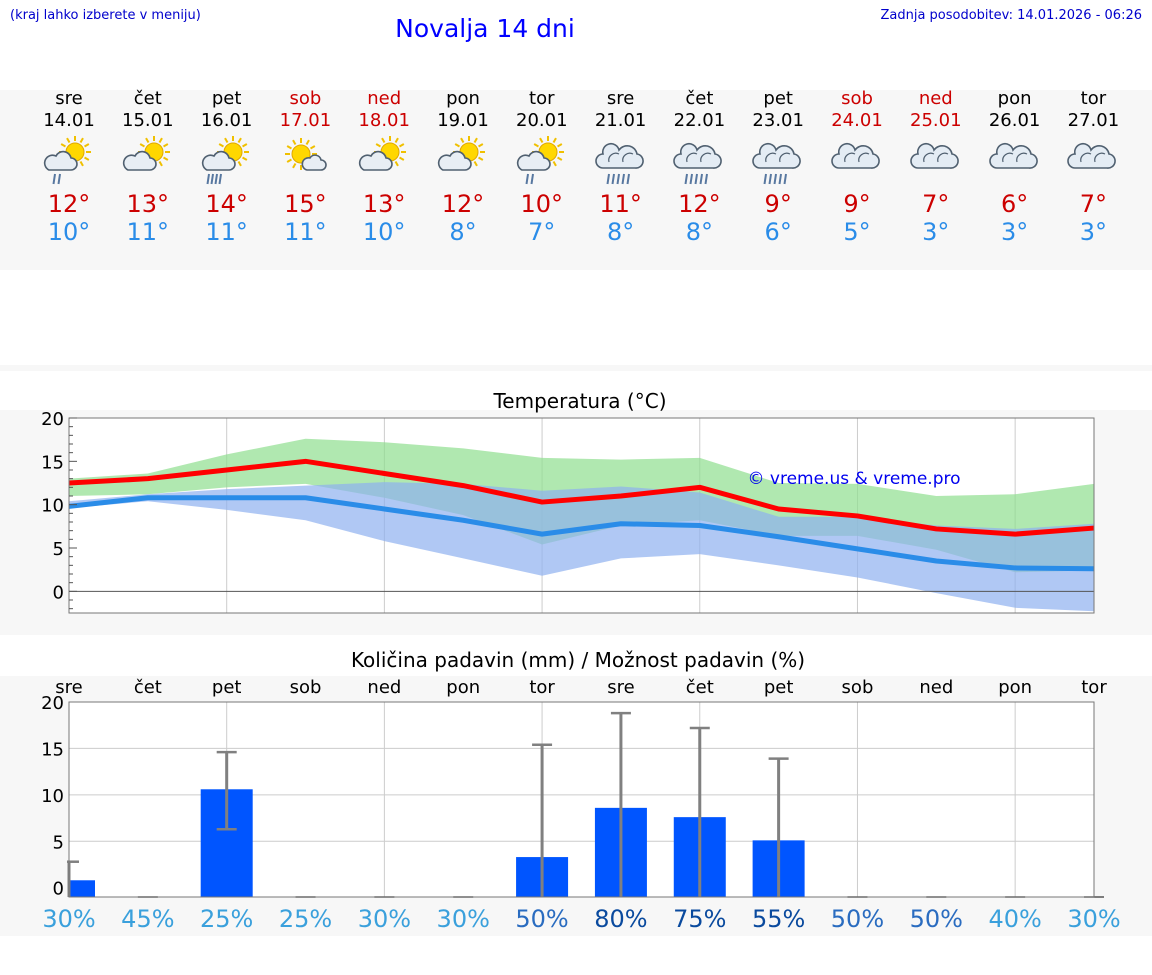  What do you see at coordinates (542, 204) in the screenshot?
I see `temp-max: 10°` at bounding box center [542, 204].